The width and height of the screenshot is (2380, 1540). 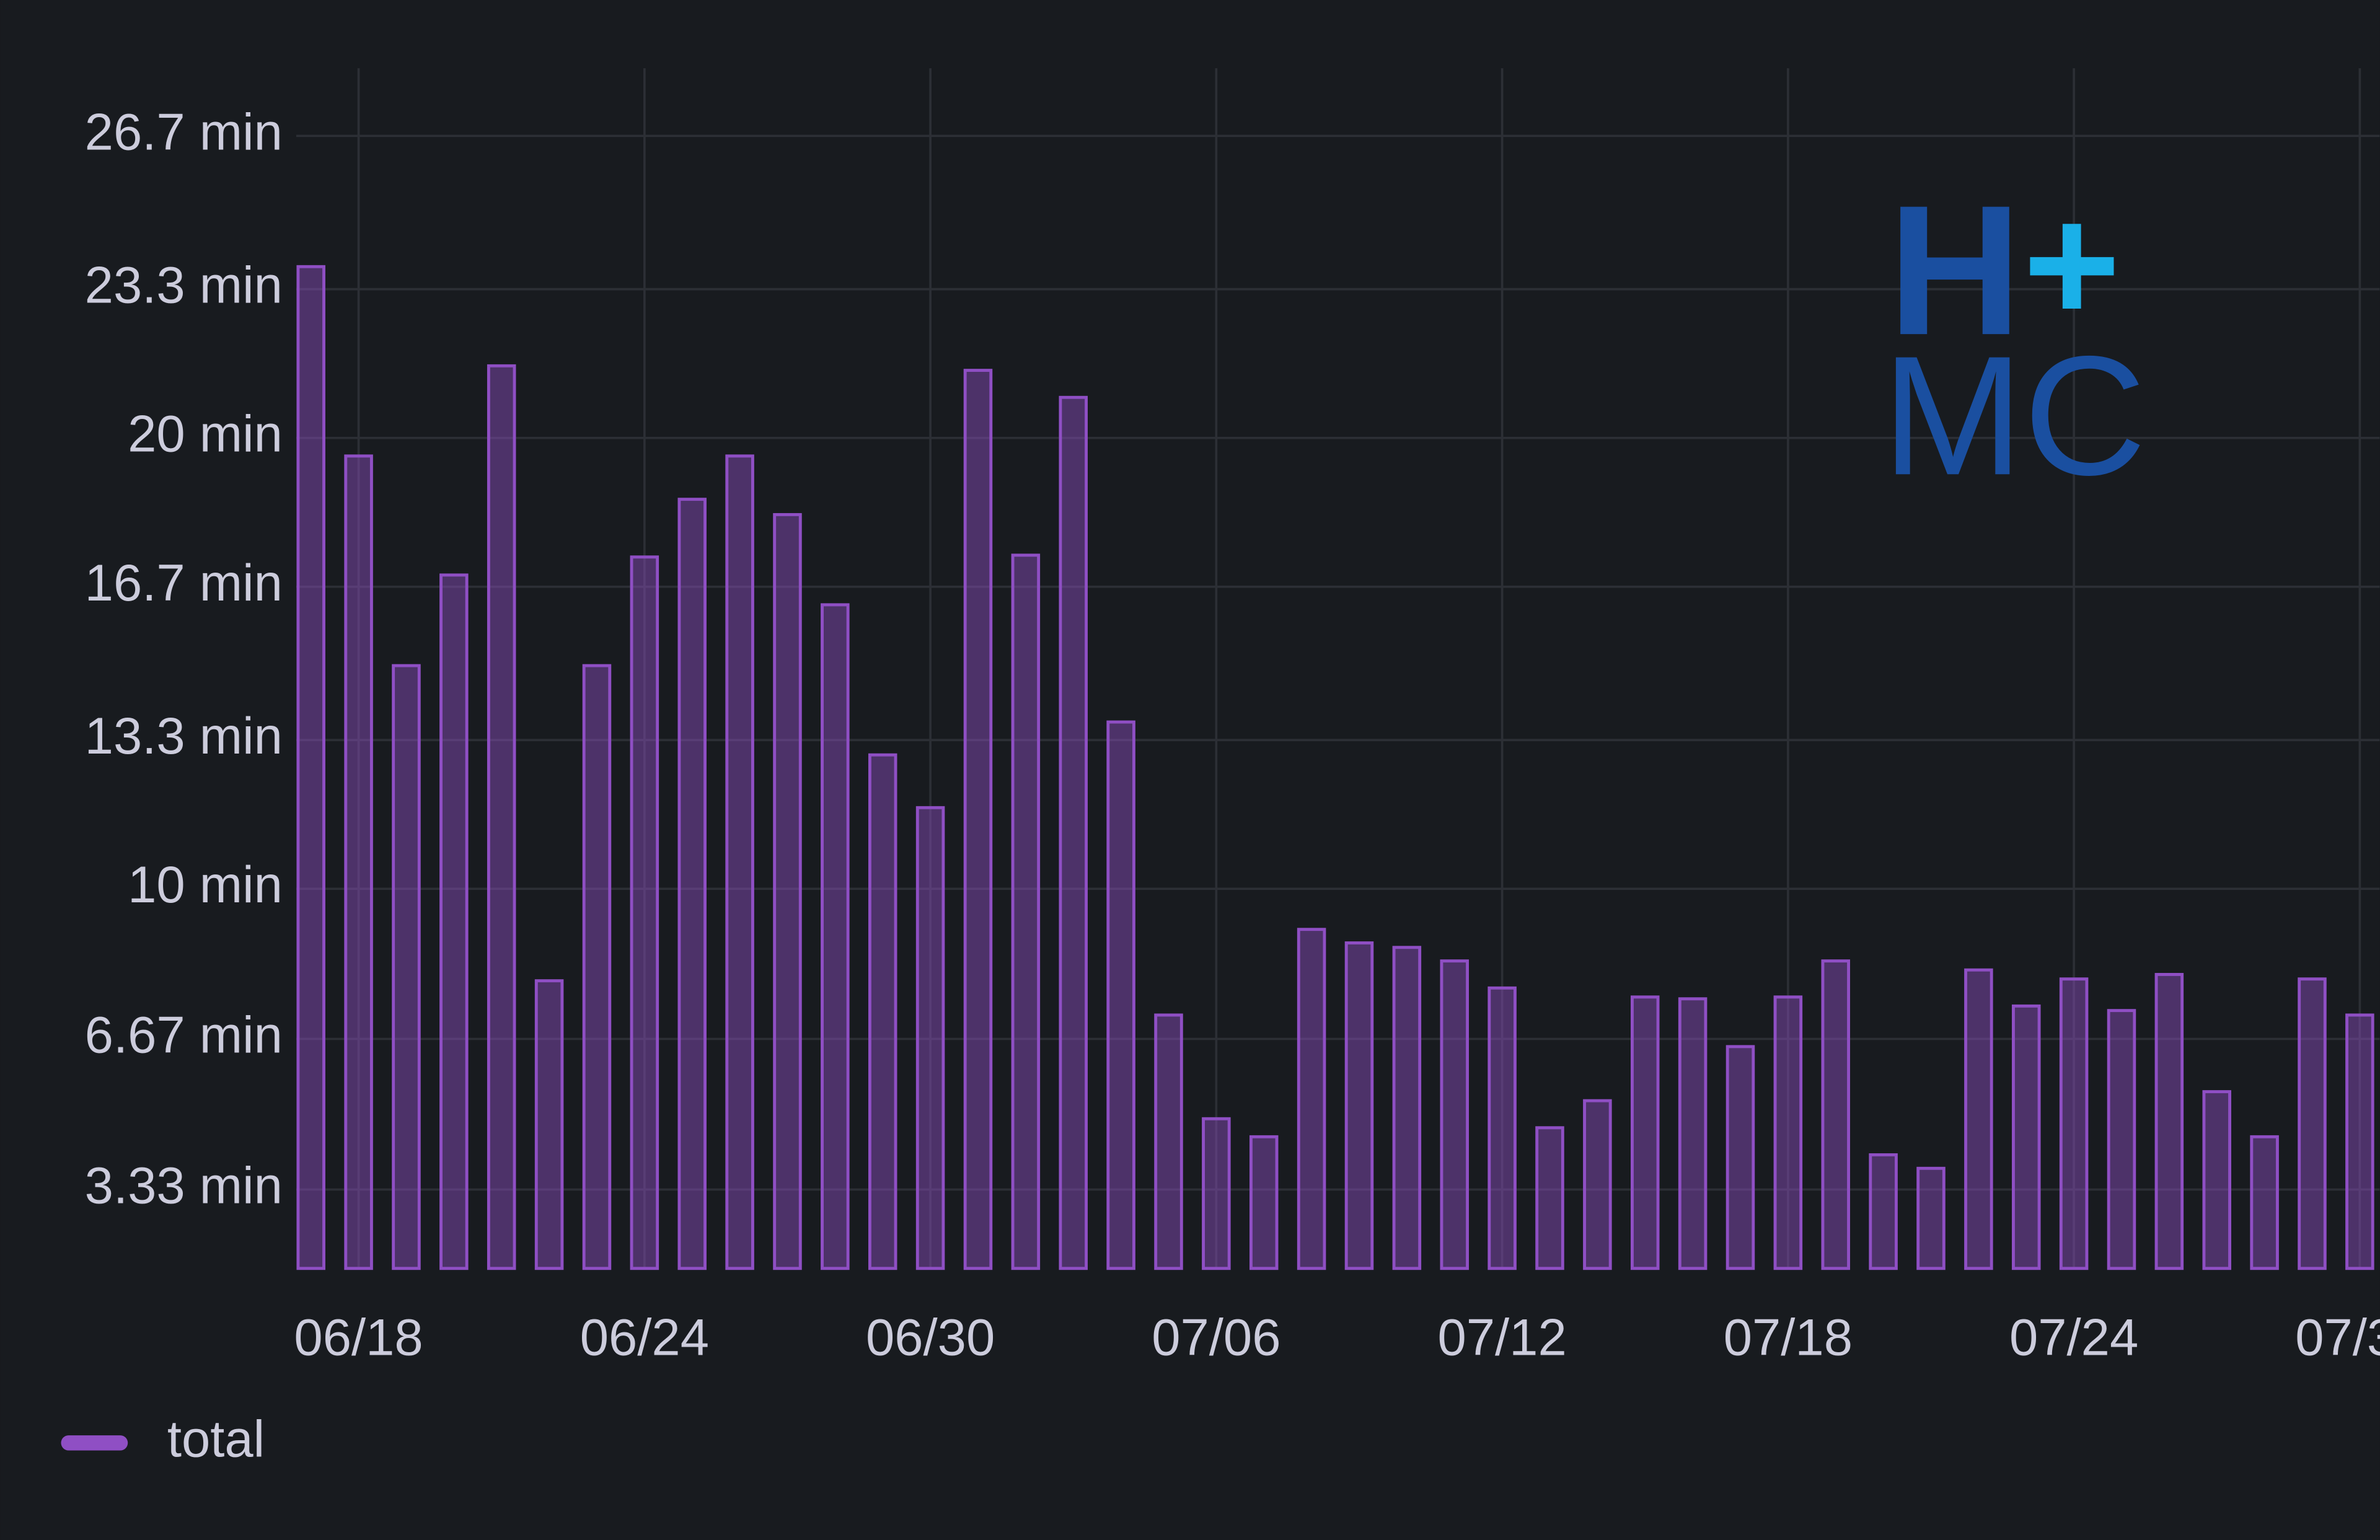 I want to click on legend-label: total, so click(x=216, y=1438).